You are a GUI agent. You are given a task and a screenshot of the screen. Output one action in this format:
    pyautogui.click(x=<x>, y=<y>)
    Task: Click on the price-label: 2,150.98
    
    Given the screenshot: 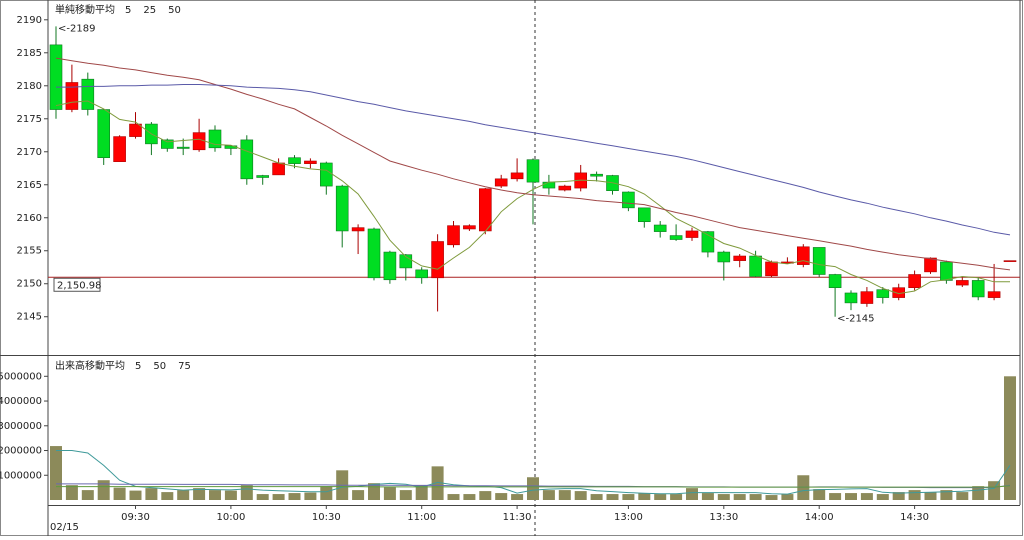 What is the action you would take?
    pyautogui.click(x=79, y=285)
    